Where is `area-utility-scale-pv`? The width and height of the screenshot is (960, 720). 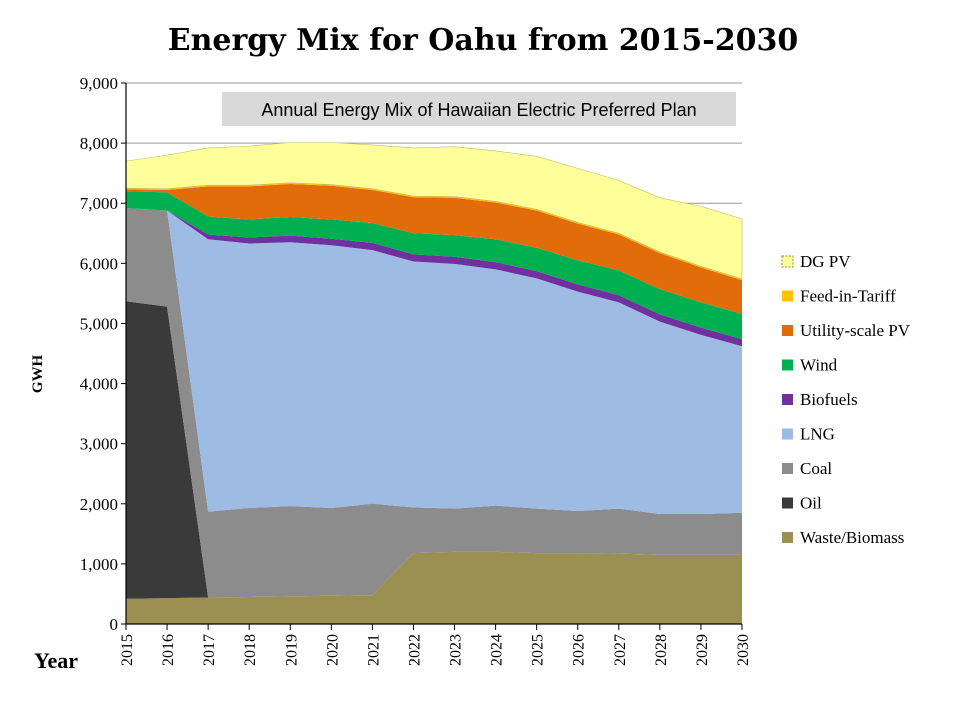
area-utility-scale-pv is located at coordinates (434, 248).